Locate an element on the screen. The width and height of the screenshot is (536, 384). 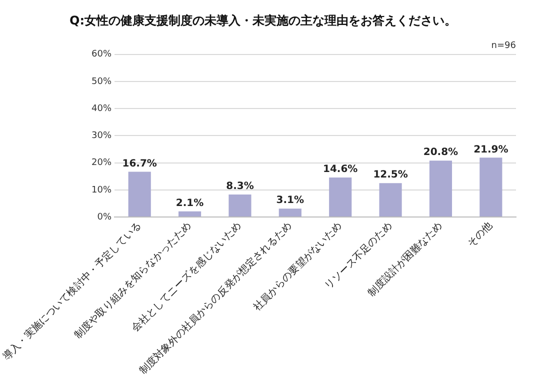
data-label: 3.1% is located at coordinates (290, 200).